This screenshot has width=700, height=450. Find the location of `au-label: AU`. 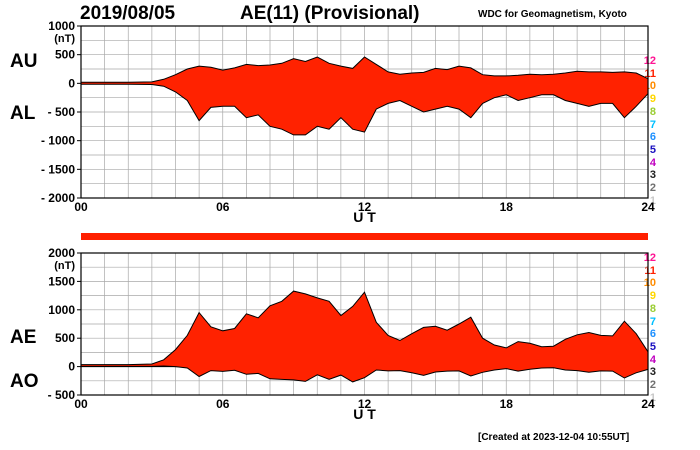

au-label: AU is located at coordinates (24, 61).